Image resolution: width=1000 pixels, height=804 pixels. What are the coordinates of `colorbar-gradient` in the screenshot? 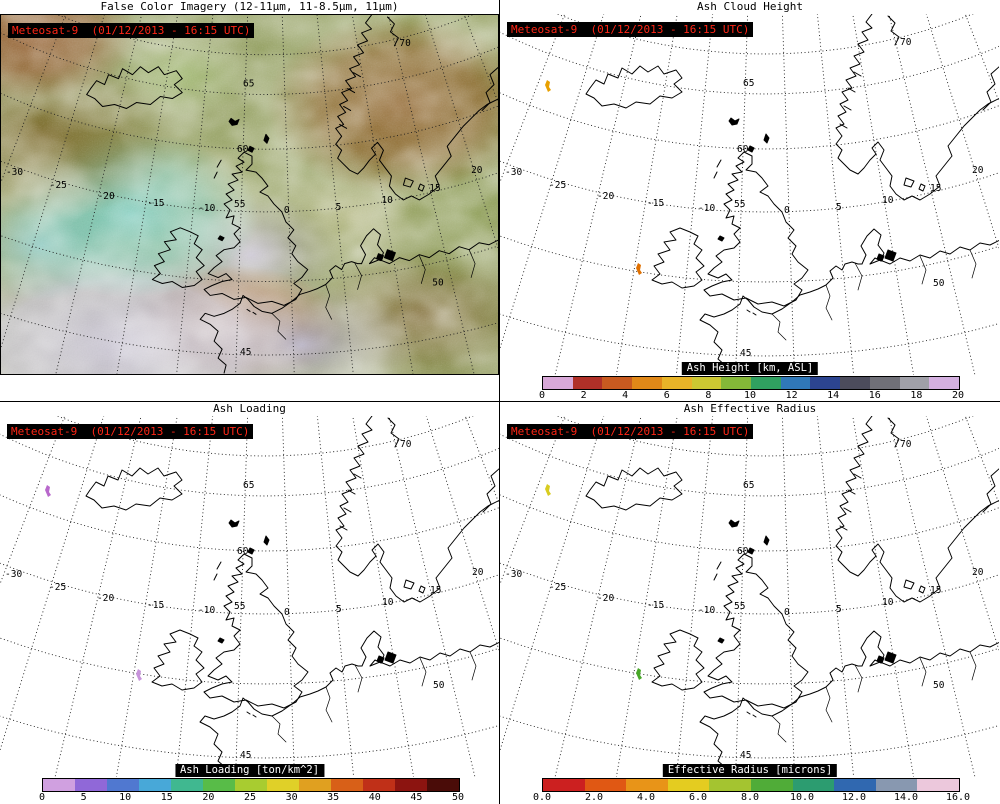 It's located at (751, 785).